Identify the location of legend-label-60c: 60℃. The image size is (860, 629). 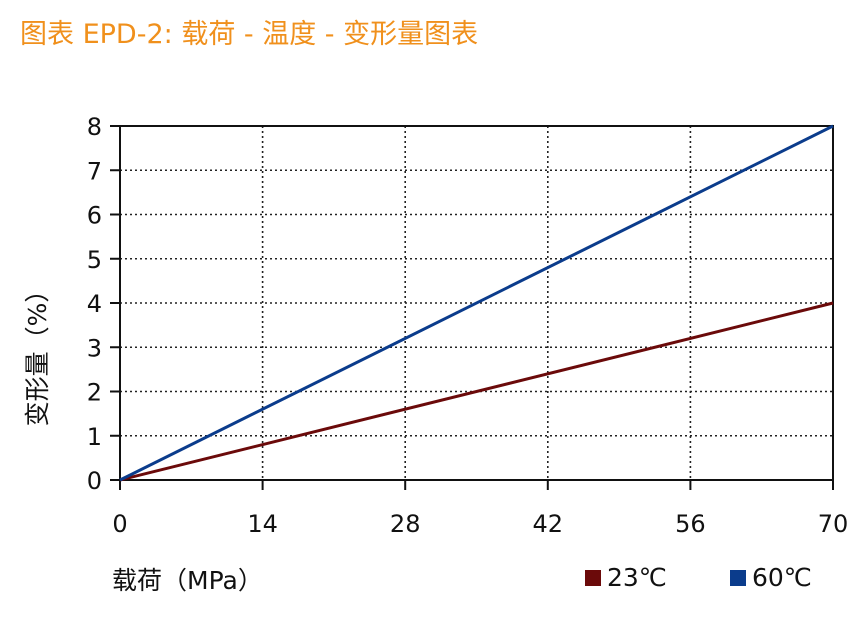
(782, 577).